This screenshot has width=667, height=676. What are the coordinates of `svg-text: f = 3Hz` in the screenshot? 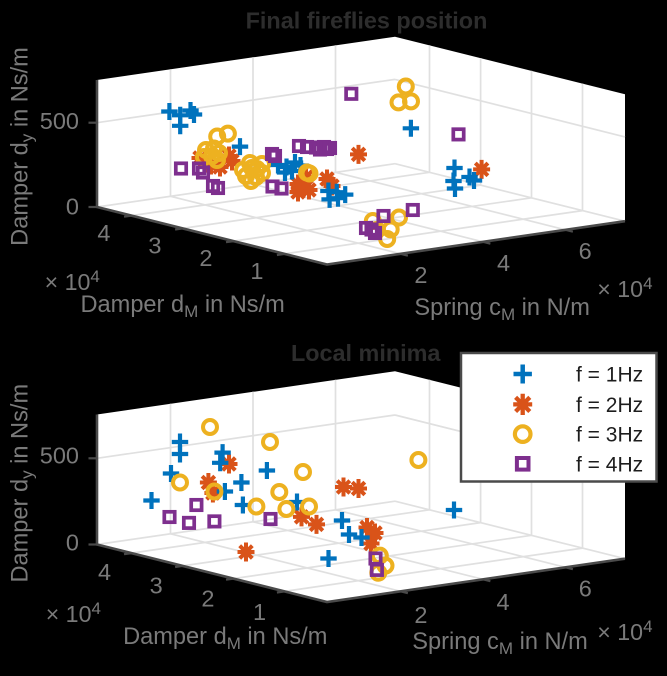 It's located at (609, 435).